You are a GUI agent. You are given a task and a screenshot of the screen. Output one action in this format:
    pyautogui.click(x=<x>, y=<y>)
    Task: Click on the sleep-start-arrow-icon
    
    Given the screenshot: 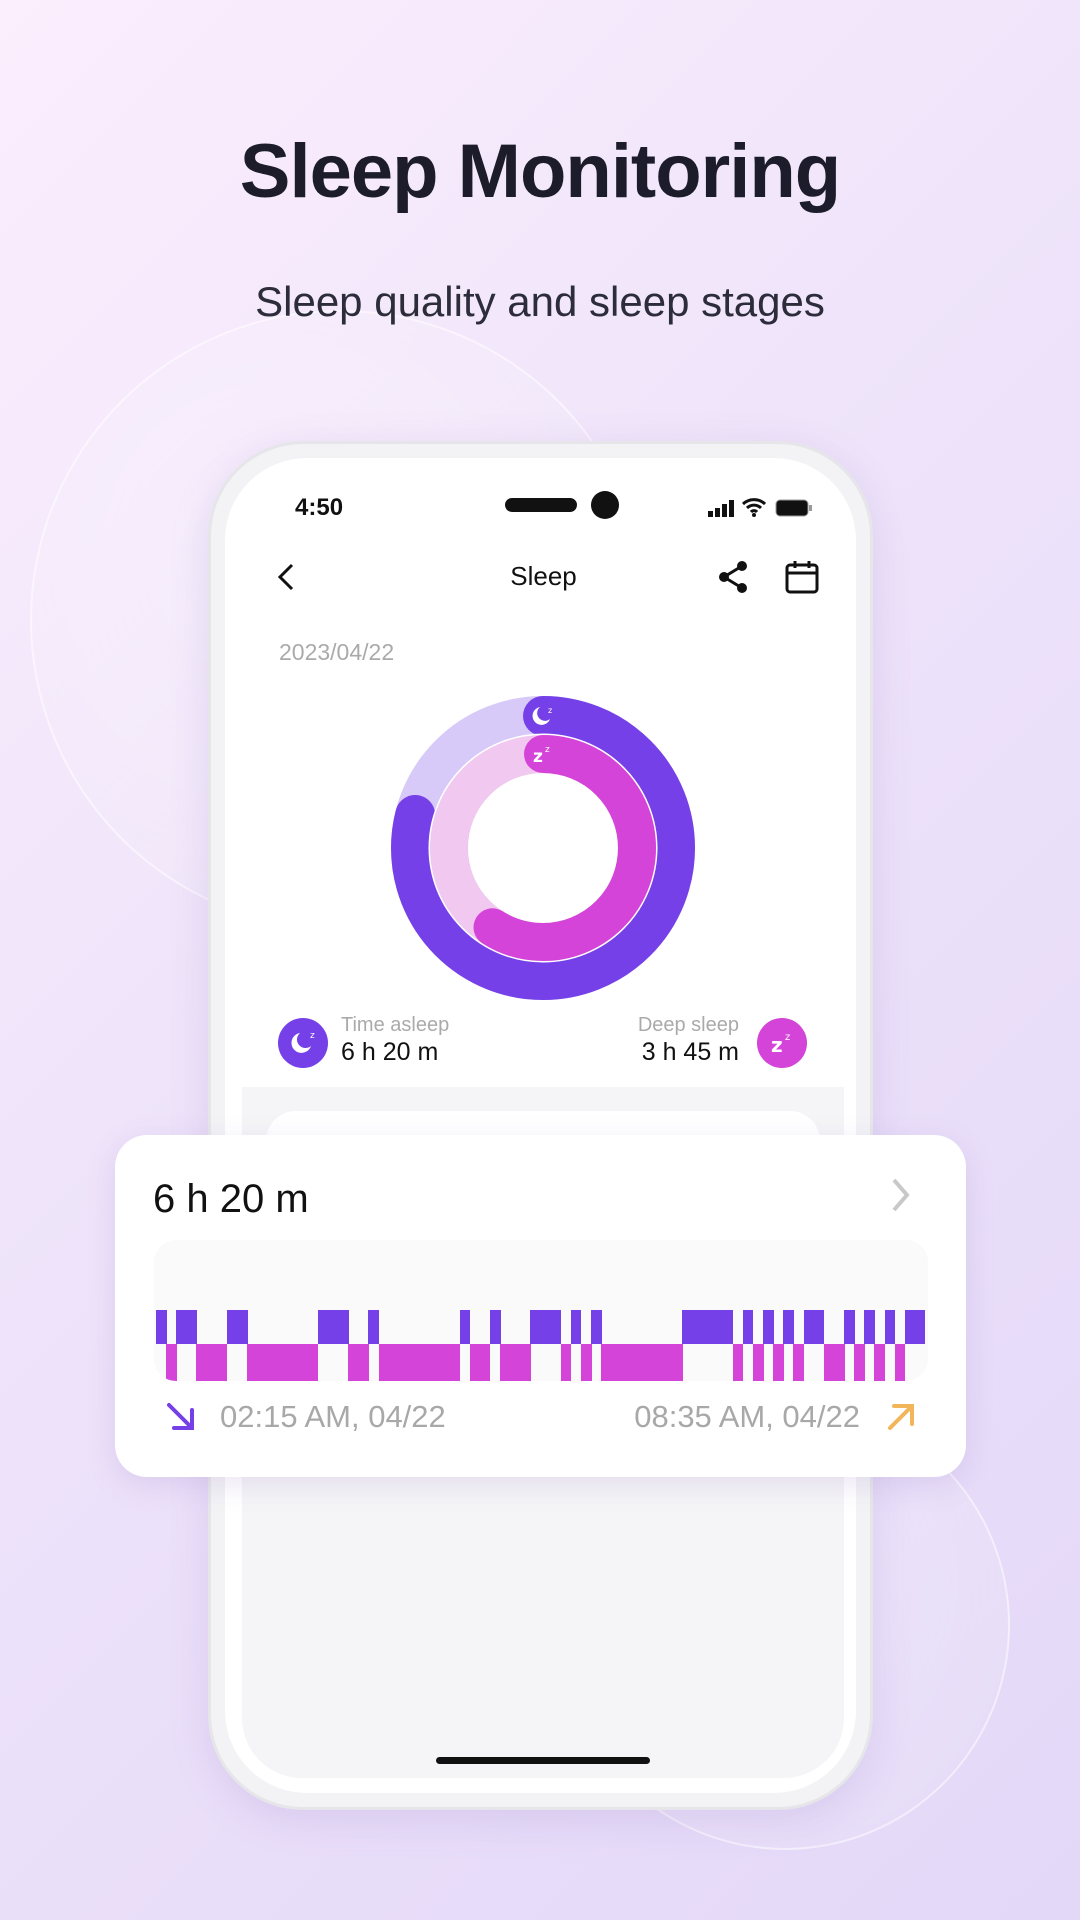 What is the action you would take?
    pyautogui.click(x=180, y=1416)
    